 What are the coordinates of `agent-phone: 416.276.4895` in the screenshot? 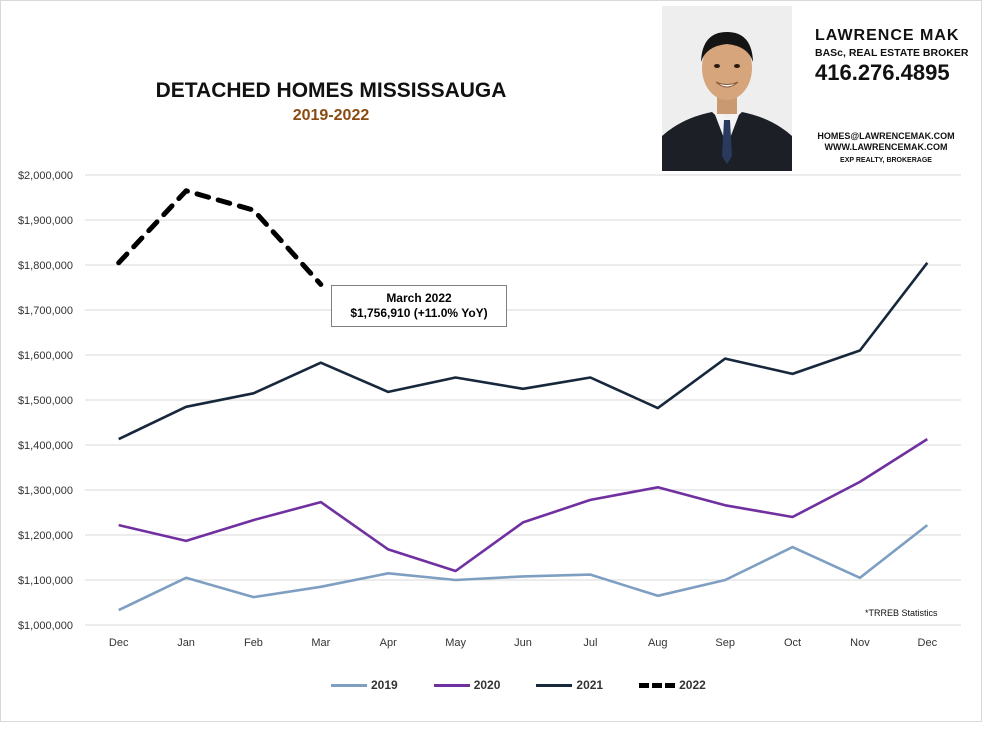 It's located at (882, 72).